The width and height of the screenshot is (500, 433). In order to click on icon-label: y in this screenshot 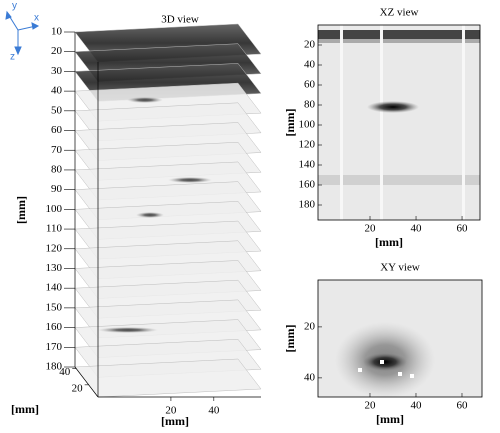, I will do `click(14, 6)`.